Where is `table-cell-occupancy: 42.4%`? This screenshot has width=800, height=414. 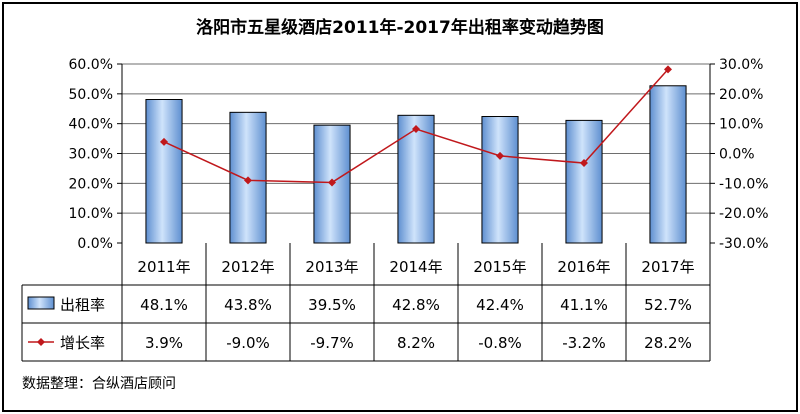
table-cell-occupancy: 42.4% is located at coordinates (500, 305).